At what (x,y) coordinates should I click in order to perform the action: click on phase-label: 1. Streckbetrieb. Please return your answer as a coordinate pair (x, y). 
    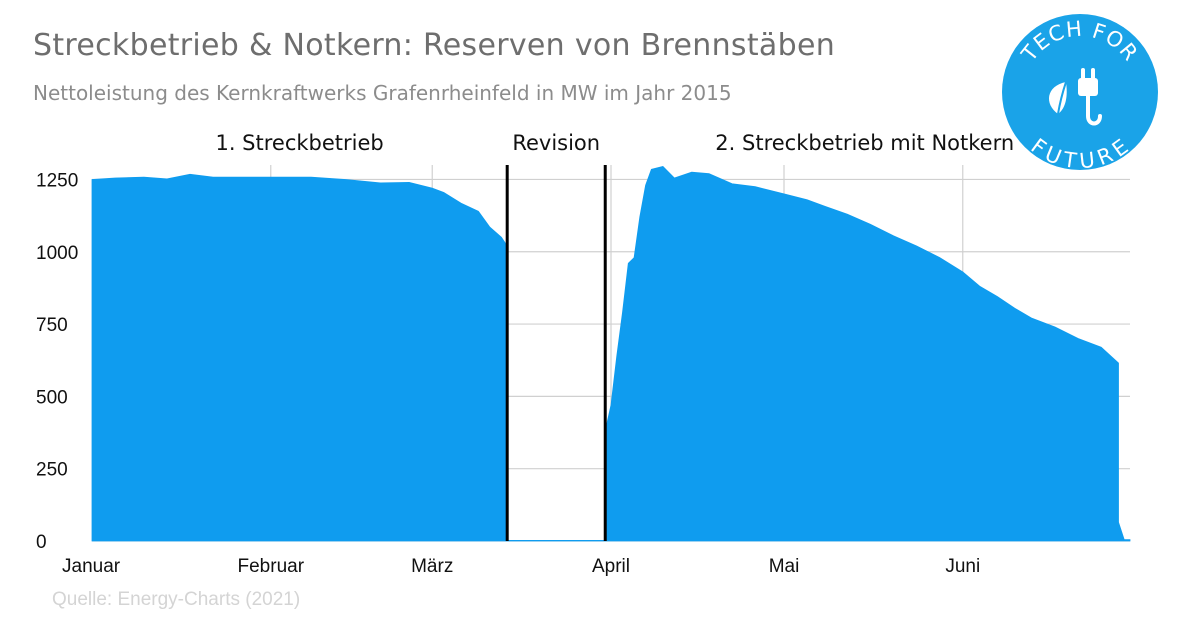
    Looking at the image, I should click on (299, 143).